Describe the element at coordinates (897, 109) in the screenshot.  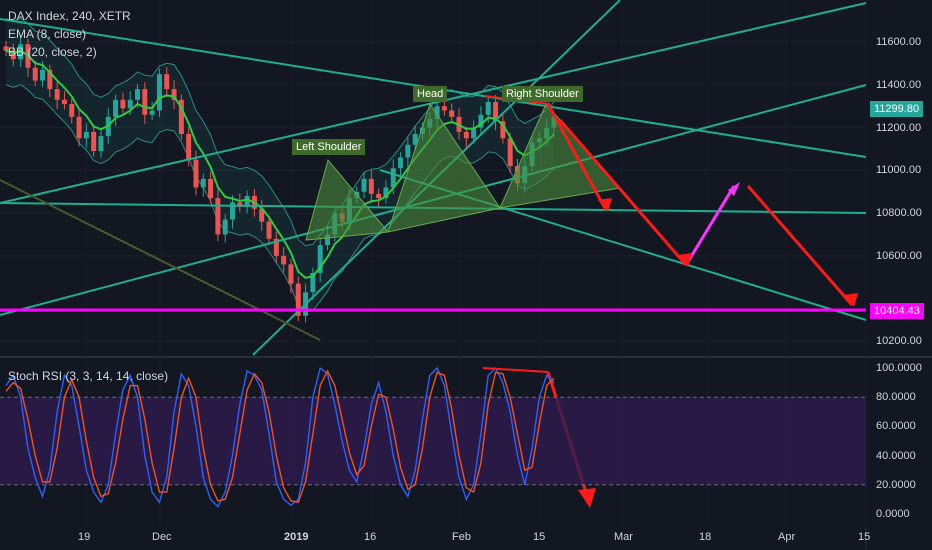
I see `last-price-badge: 11299.80` at that location.